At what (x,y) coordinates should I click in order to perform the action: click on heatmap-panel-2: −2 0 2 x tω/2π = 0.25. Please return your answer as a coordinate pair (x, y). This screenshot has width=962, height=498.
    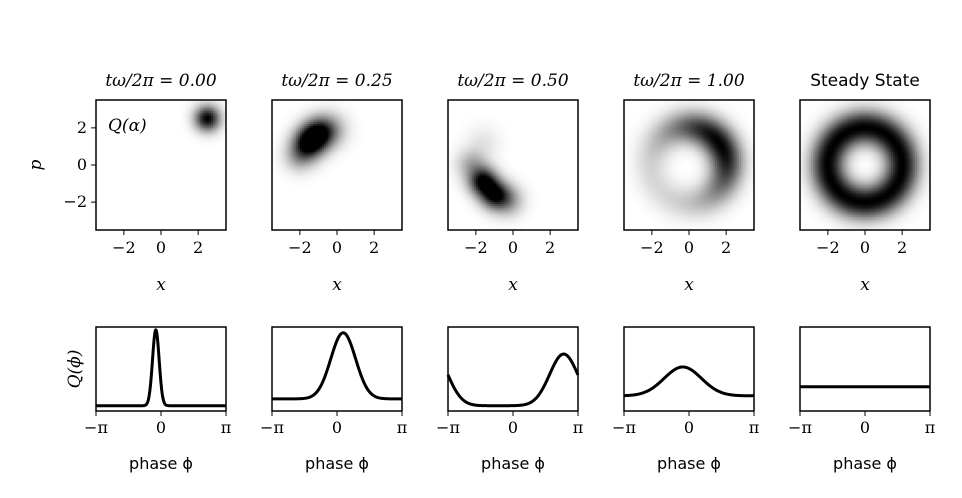
    Looking at the image, I should click on (337, 183).